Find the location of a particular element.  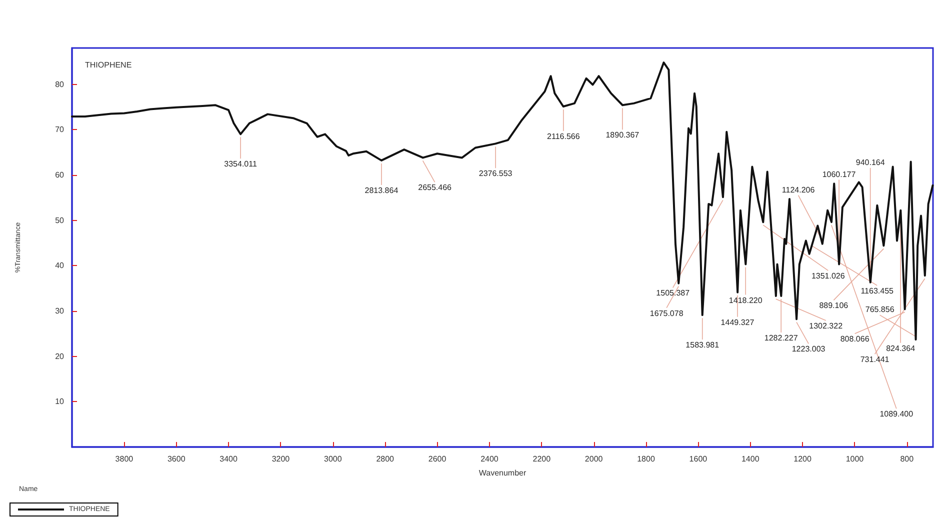

x-tick-label: 1600 is located at coordinates (698, 459).